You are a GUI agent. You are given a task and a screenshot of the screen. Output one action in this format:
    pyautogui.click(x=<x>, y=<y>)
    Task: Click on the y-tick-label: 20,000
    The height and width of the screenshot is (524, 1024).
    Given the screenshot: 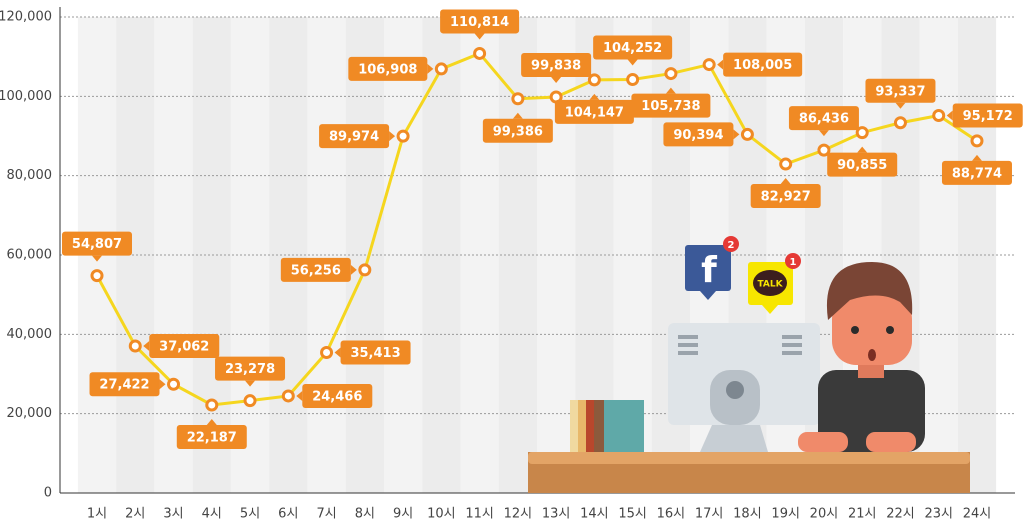 What is the action you would take?
    pyautogui.click(x=30, y=413)
    